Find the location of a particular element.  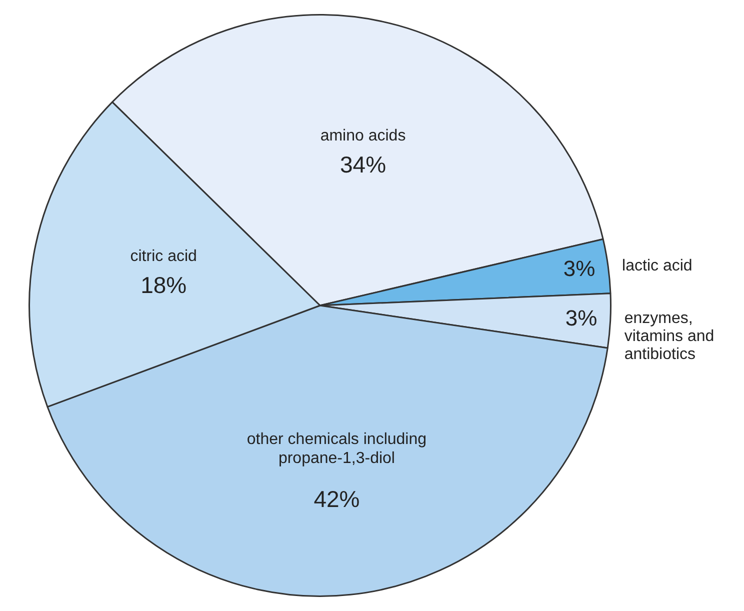

data-label: 34% is located at coordinates (363, 164).